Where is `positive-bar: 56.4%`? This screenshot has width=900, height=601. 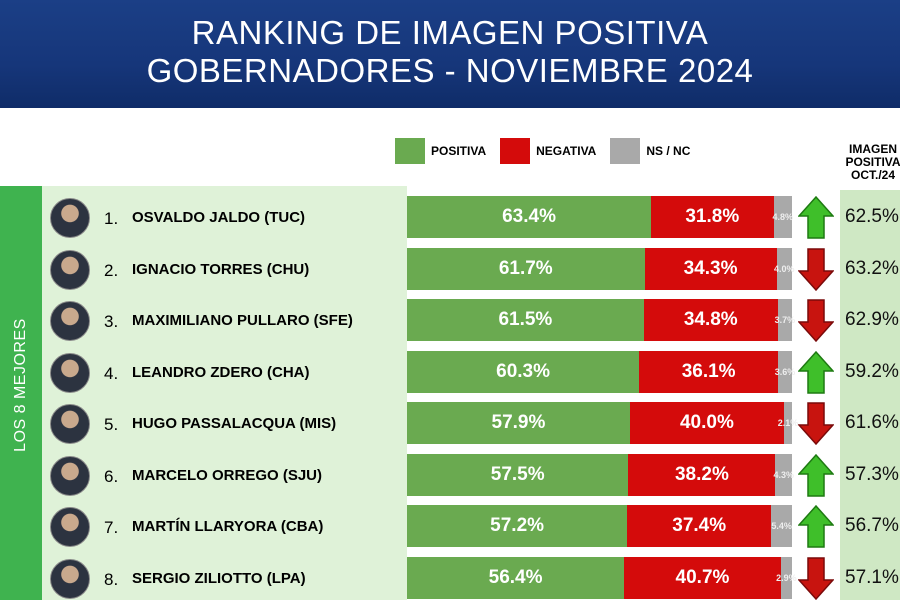
positive-bar: 56.4% is located at coordinates (516, 577).